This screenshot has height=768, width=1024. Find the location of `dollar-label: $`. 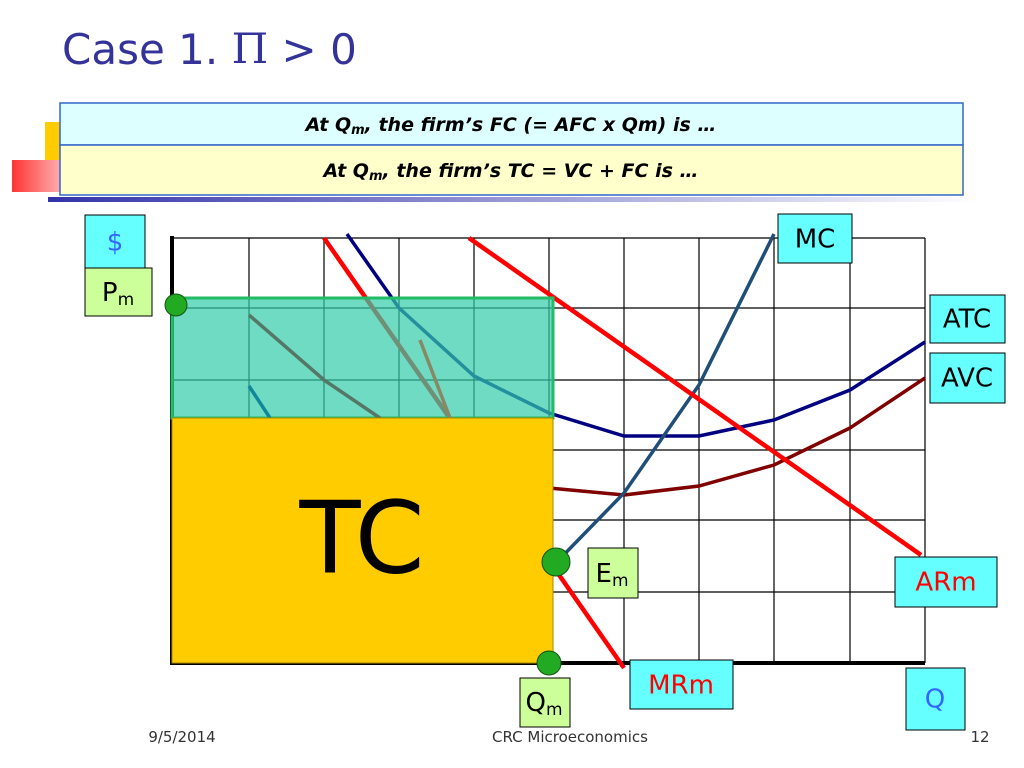

dollar-label: $ is located at coordinates (115, 243).